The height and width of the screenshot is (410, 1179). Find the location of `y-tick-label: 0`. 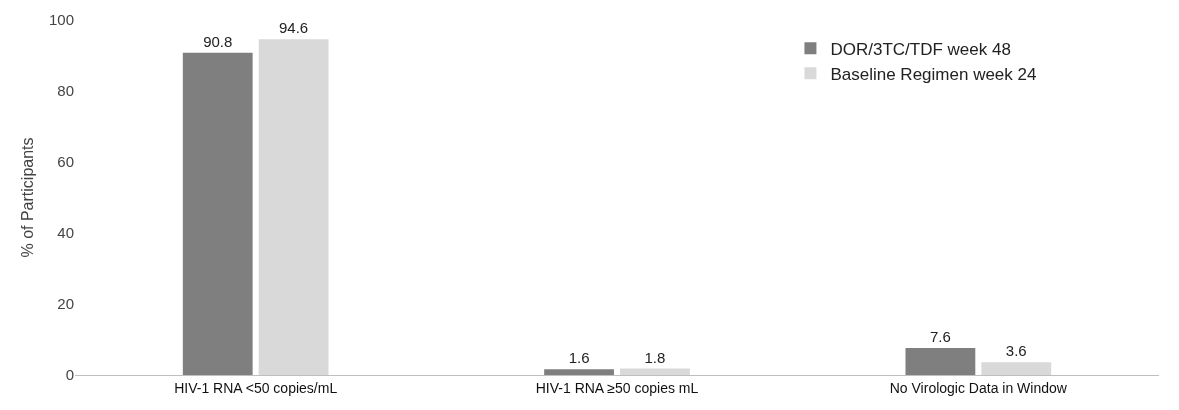

y-tick-label: 0 is located at coordinates (69, 375).